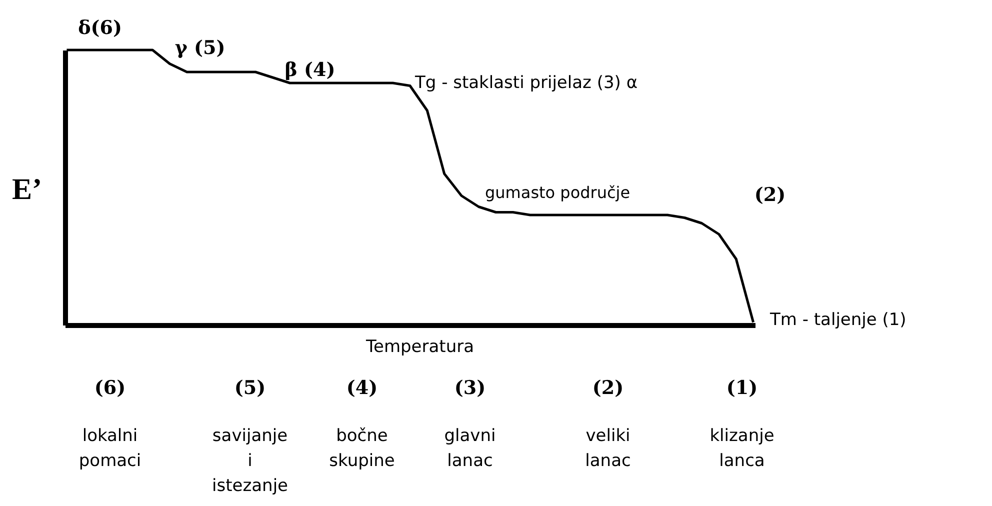  Describe the element at coordinates (470, 388) in the screenshot. I see `text: (3)` at that location.